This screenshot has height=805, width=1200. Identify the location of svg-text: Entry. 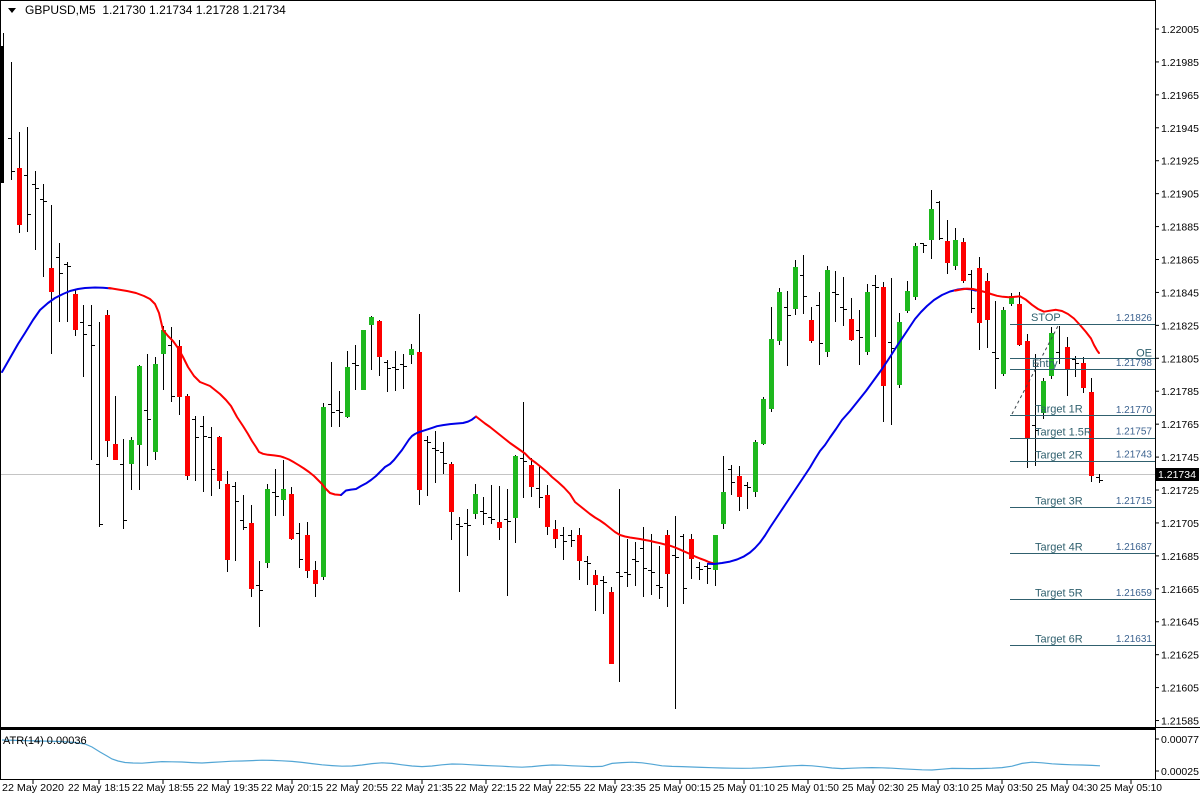
(1045, 364).